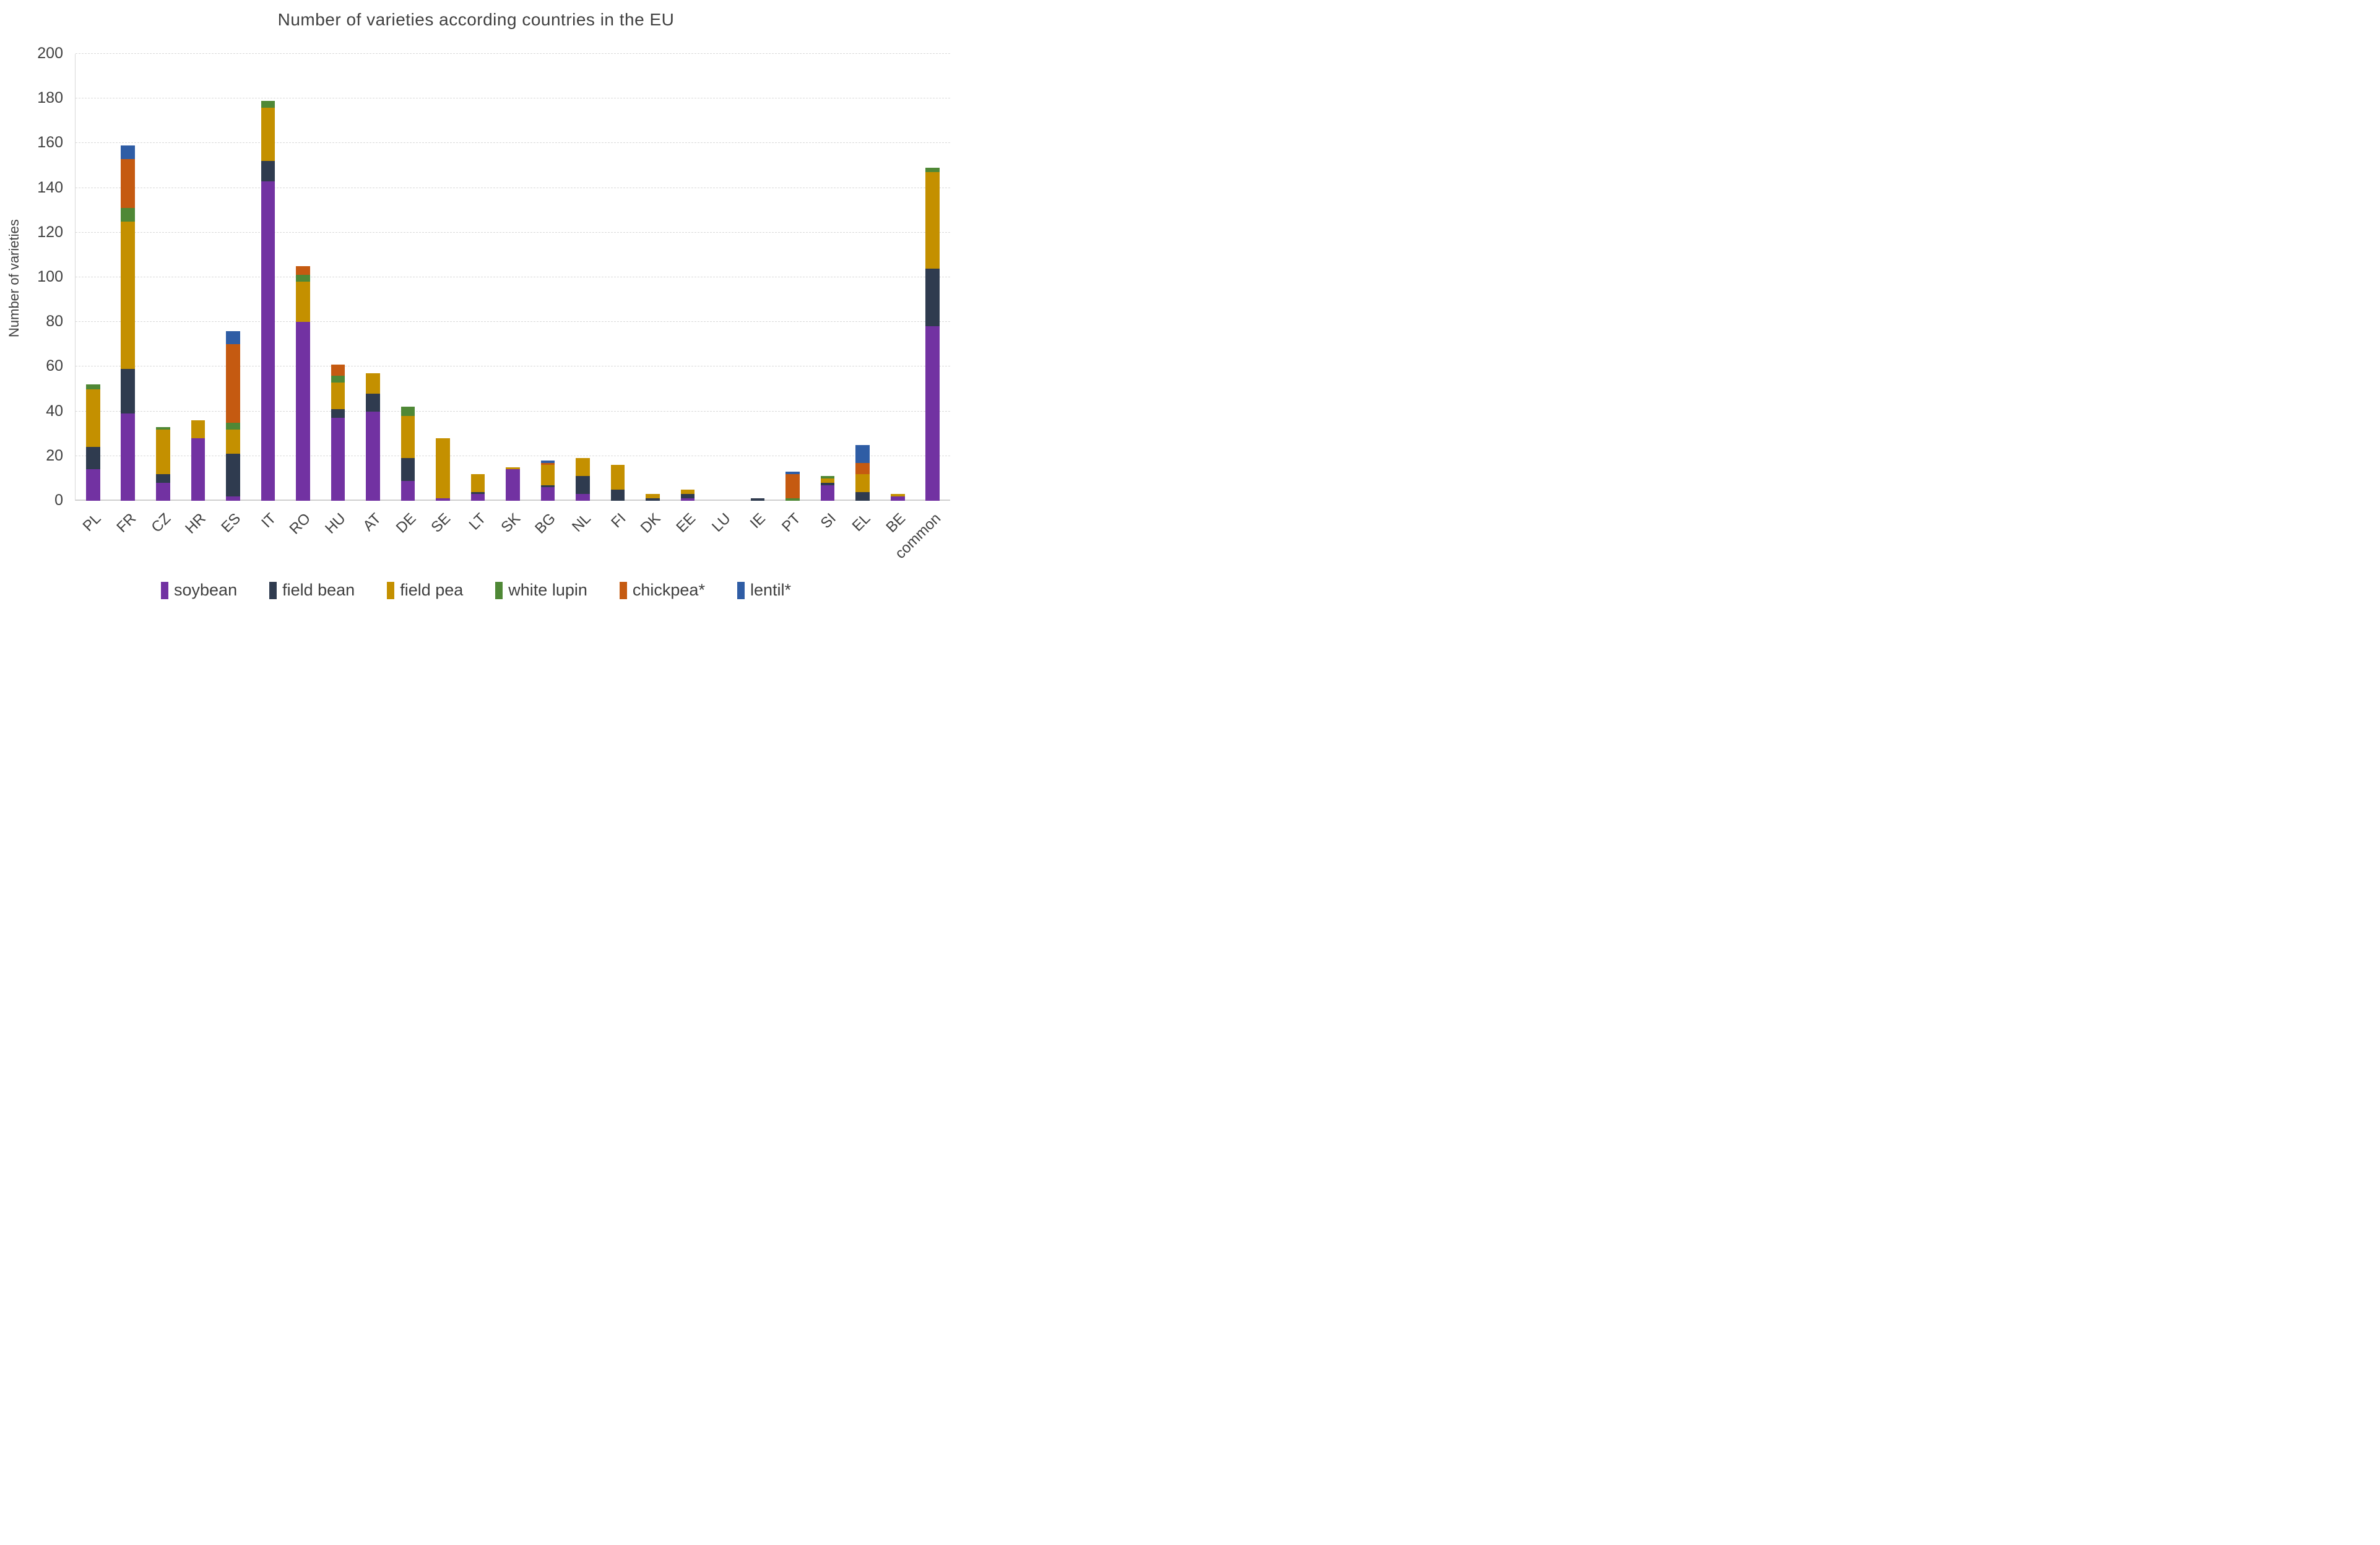  I want to click on legend-label: field bean, so click(319, 590).